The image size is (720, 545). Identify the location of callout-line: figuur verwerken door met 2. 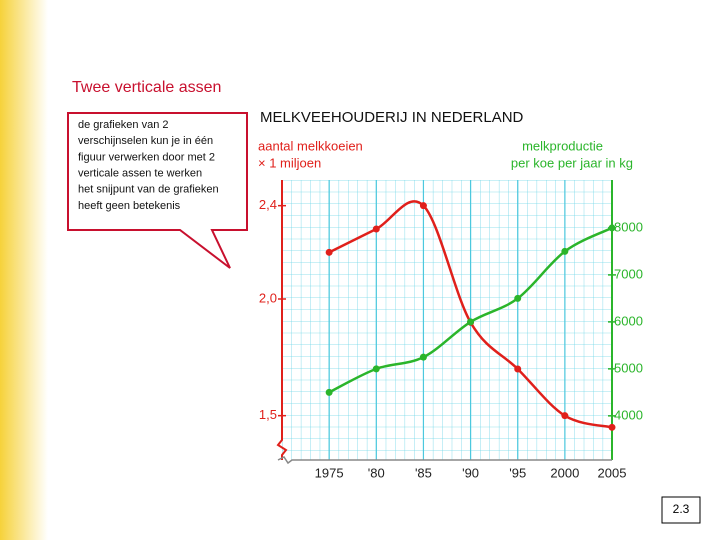
(146, 157).